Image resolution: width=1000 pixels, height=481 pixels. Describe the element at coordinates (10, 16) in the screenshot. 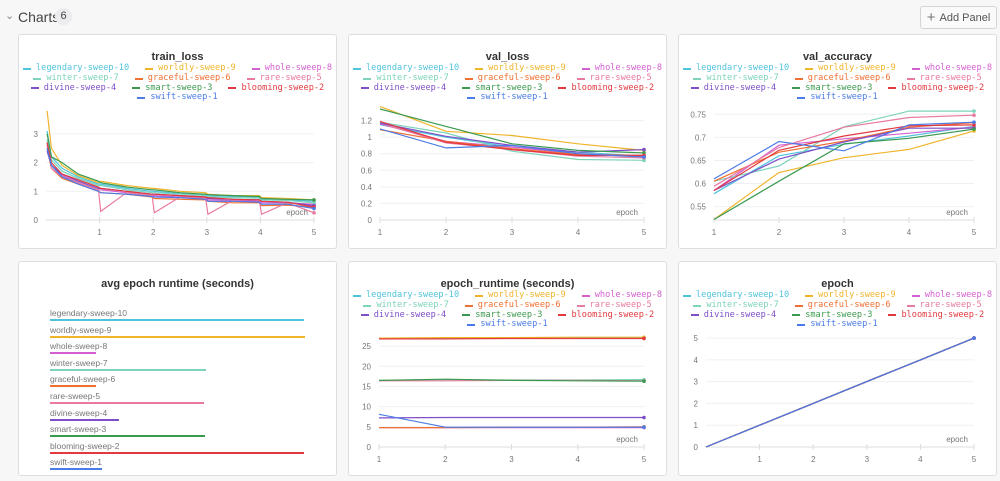

I see `chevron-down-icon: ⌄` at that location.